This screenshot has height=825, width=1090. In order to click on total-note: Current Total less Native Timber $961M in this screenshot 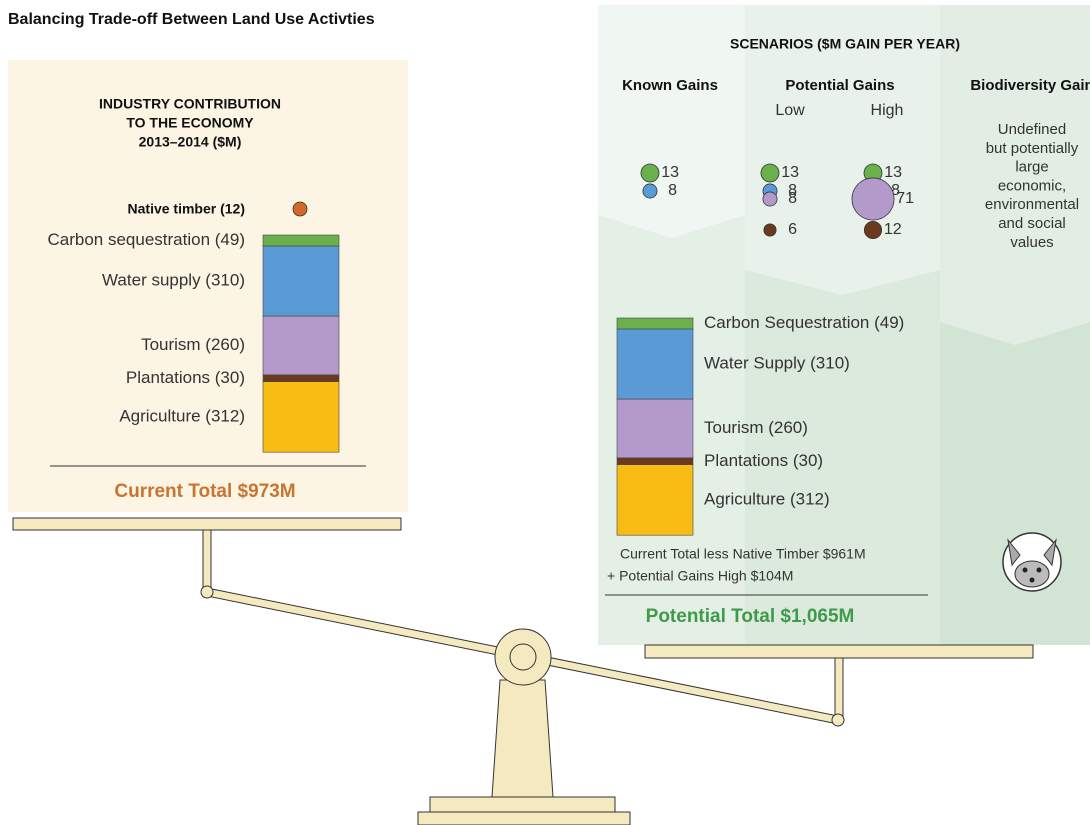, I will do `click(743, 554)`.